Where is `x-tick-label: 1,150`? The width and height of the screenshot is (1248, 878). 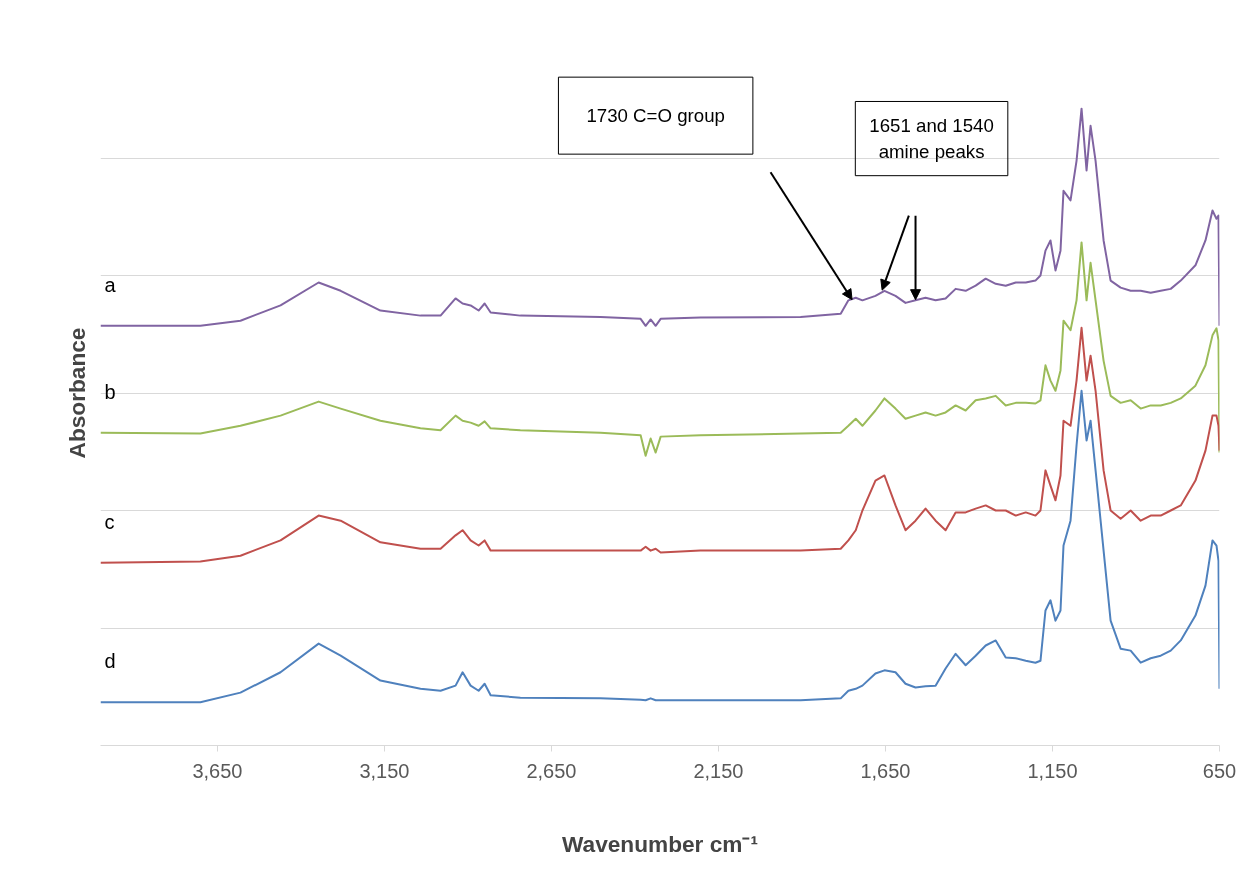 x-tick-label: 1,150 is located at coordinates (1052, 770).